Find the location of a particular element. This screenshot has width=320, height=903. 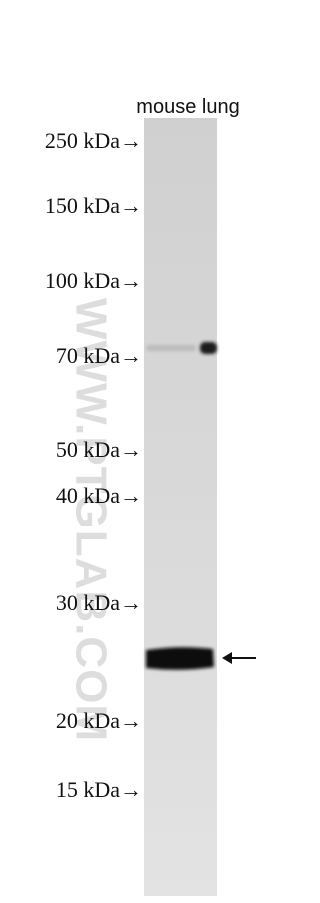

marker-label: 70 kDa→ is located at coordinates (99, 355).